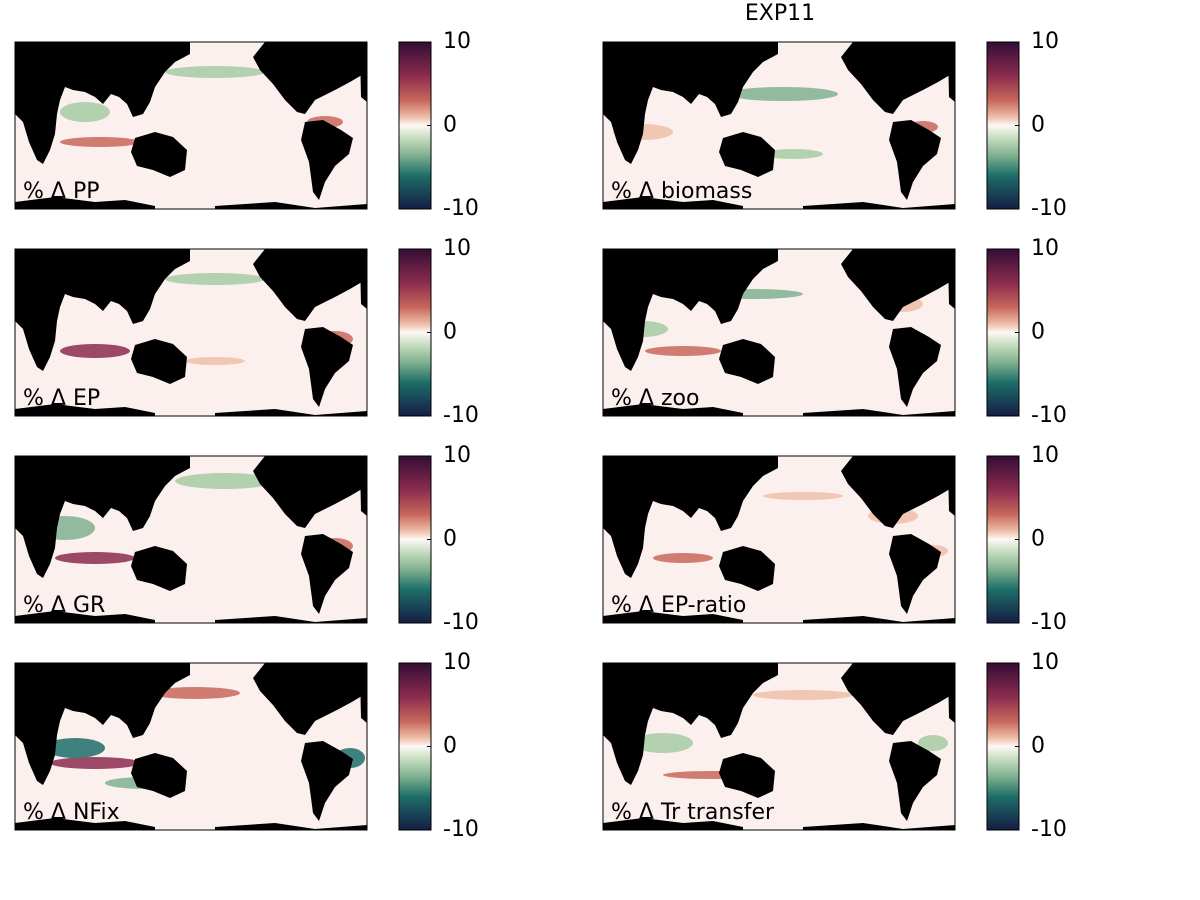 The image size is (1200, 900). Describe the element at coordinates (61, 191) in the screenshot. I see `panel-label: % Δ PP` at that location.